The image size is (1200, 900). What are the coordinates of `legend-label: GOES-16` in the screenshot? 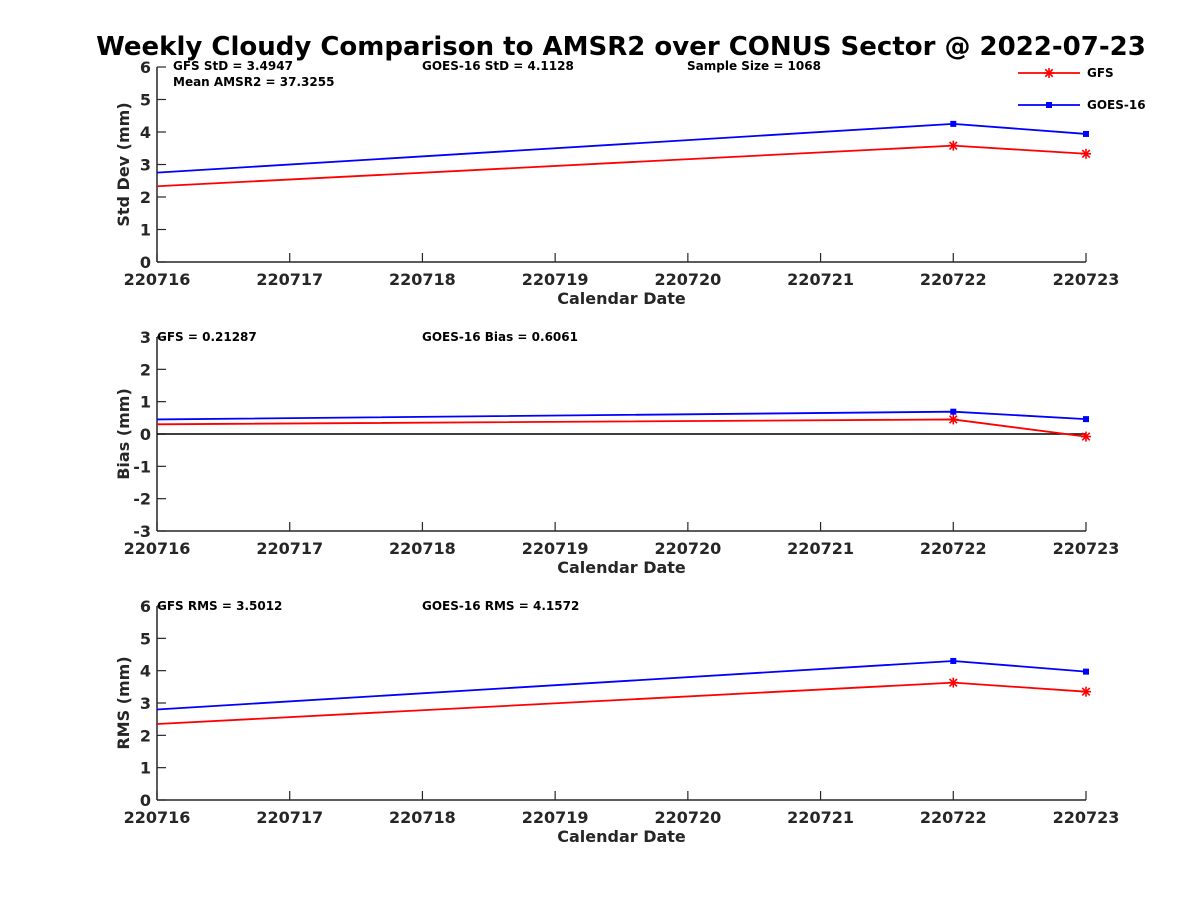 It's located at (1116, 105).